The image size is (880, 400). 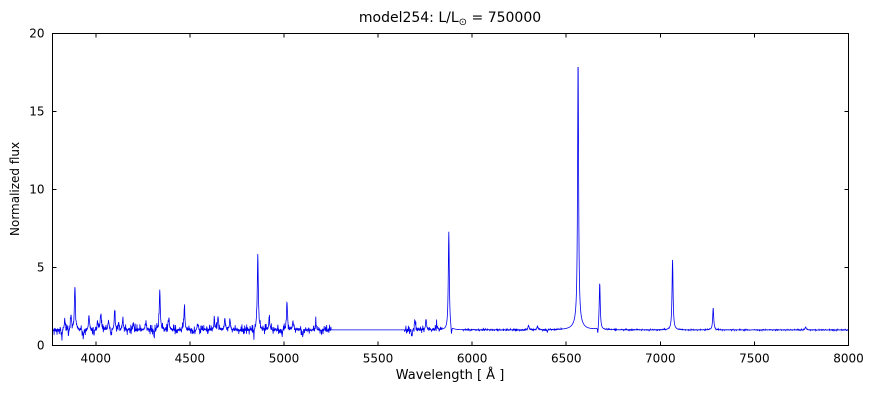 What do you see at coordinates (96, 359) in the screenshot?
I see `x-tick-label: 4000` at bounding box center [96, 359].